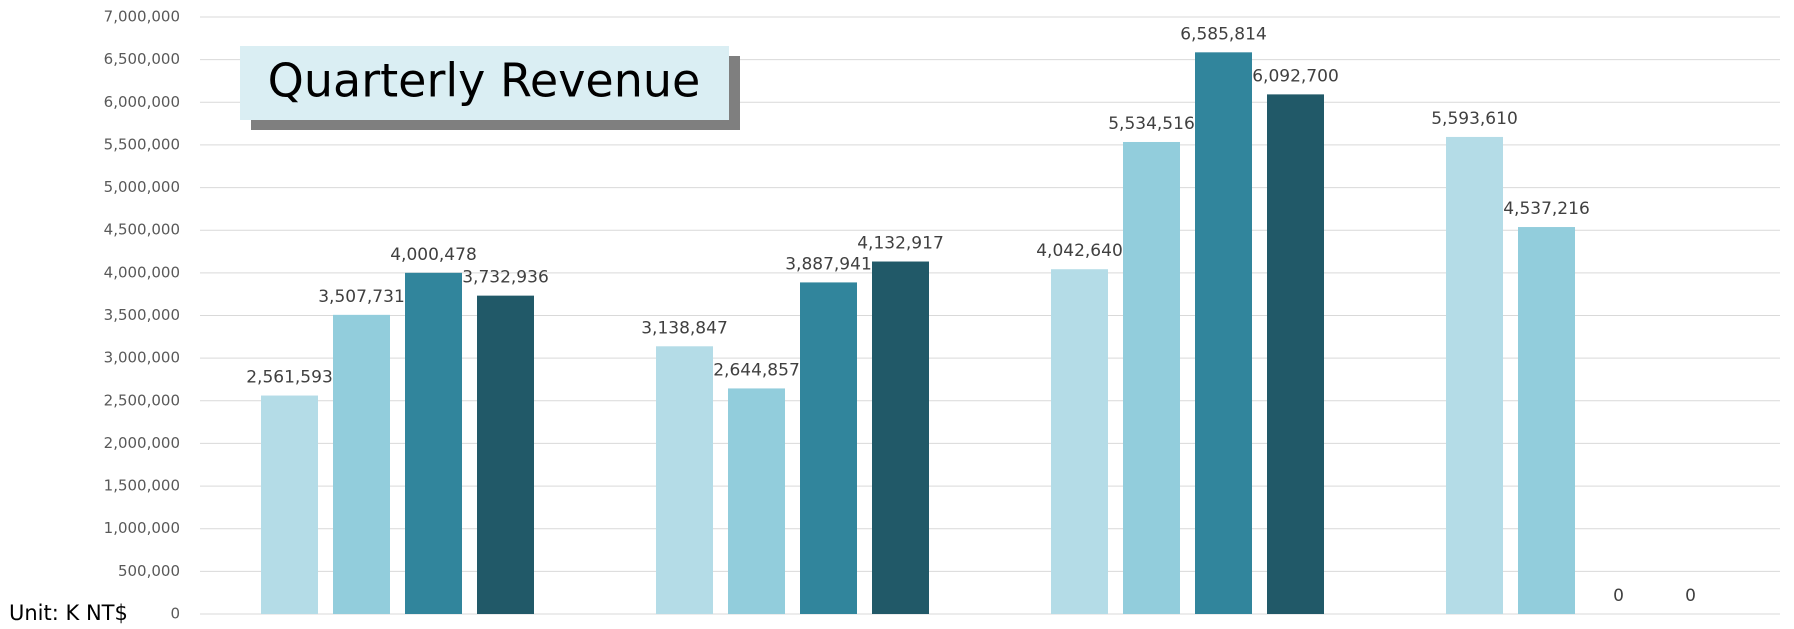  I want to click on data-label: 6,585,814, so click(1223, 34).